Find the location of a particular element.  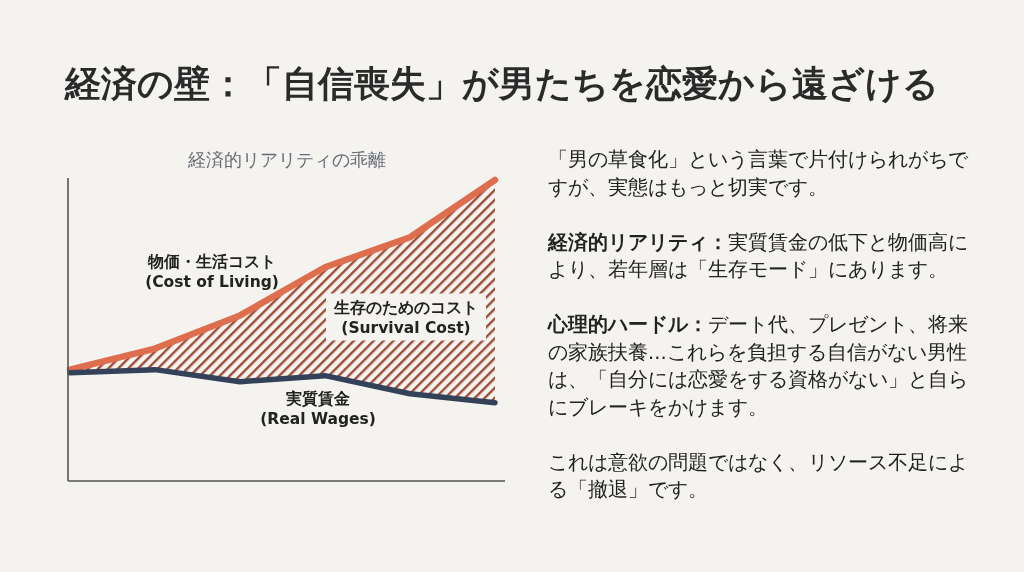

chart-title: 経済の壁：「自信喪失」が男たちを恋愛から遠ざける is located at coordinates (501, 83).